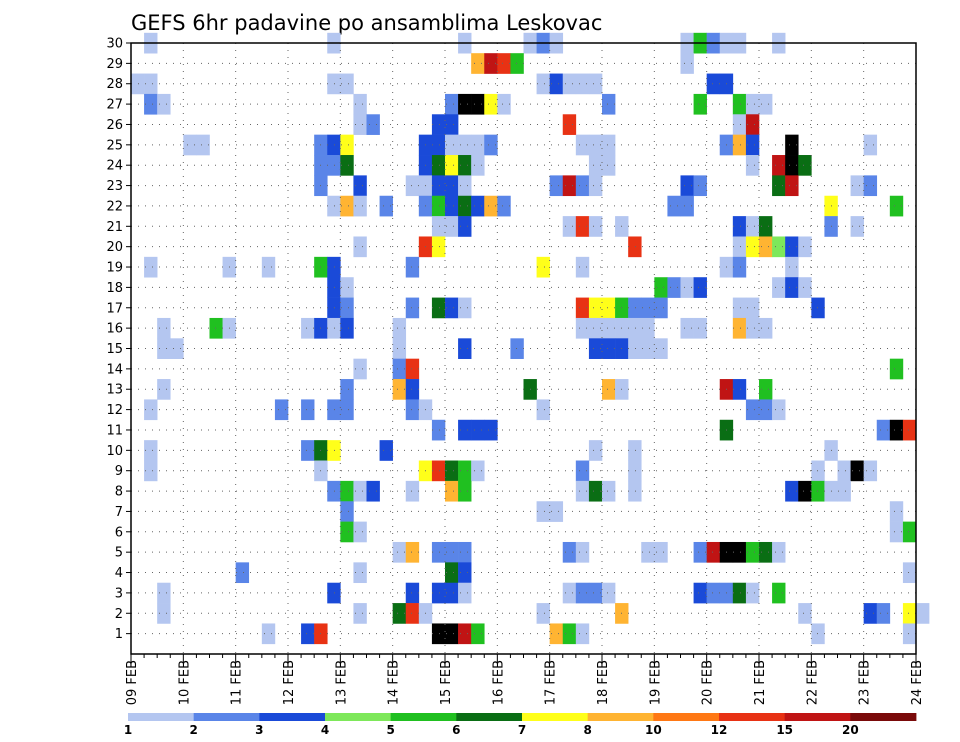  I want to click on y-tick-label: 12, so click(114, 410).